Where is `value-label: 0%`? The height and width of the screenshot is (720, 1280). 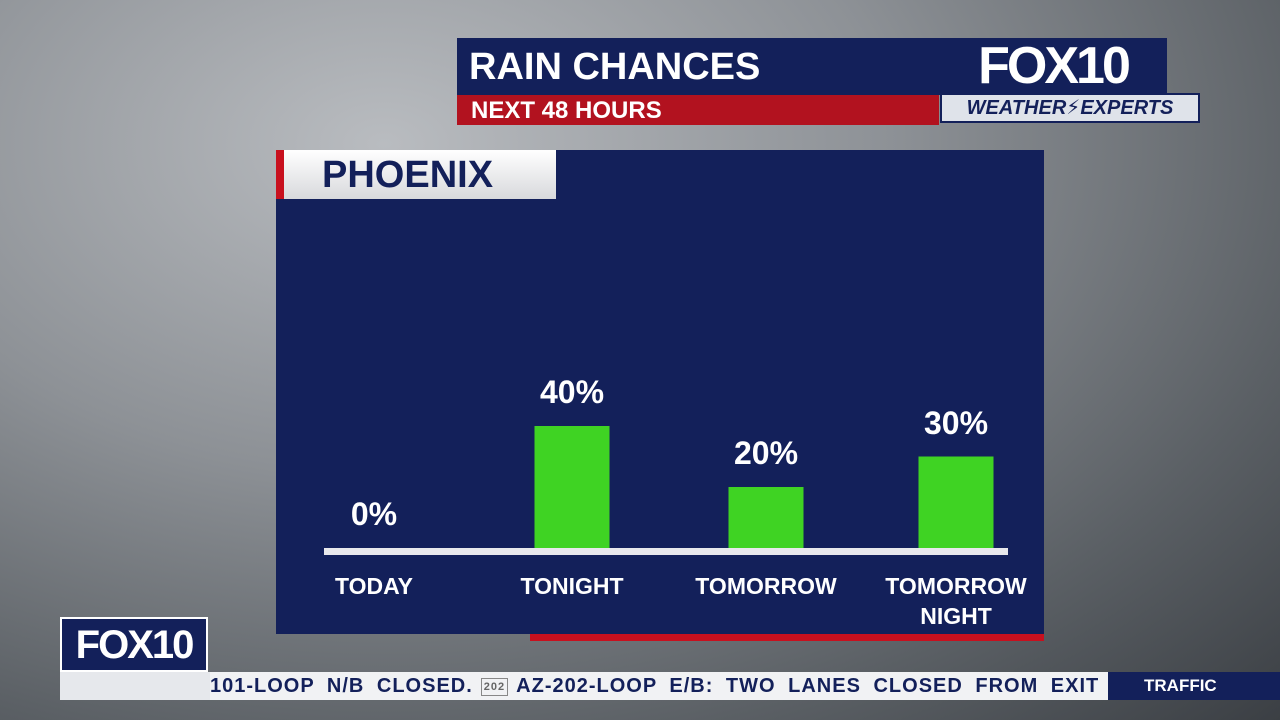 value-label: 0% is located at coordinates (374, 514).